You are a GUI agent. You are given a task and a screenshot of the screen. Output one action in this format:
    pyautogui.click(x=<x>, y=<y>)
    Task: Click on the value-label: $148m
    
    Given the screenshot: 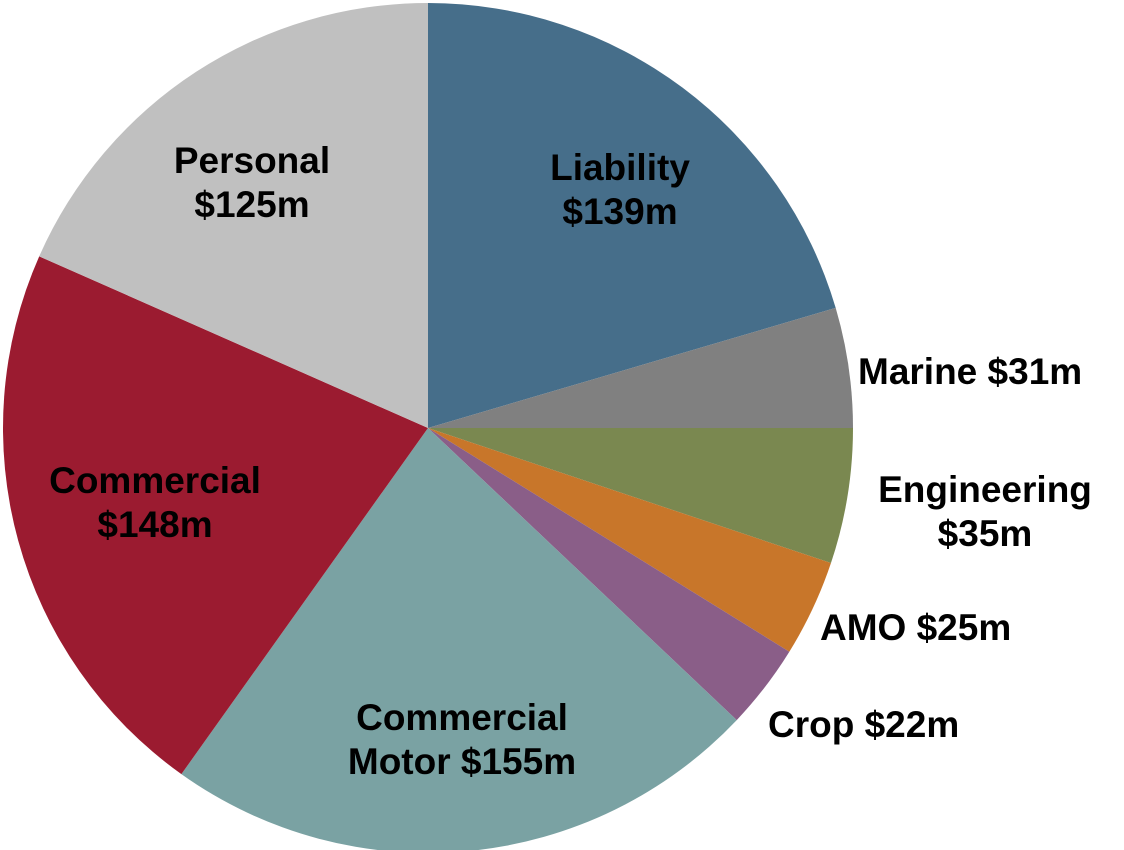 What is the action you would take?
    pyautogui.click(x=155, y=524)
    